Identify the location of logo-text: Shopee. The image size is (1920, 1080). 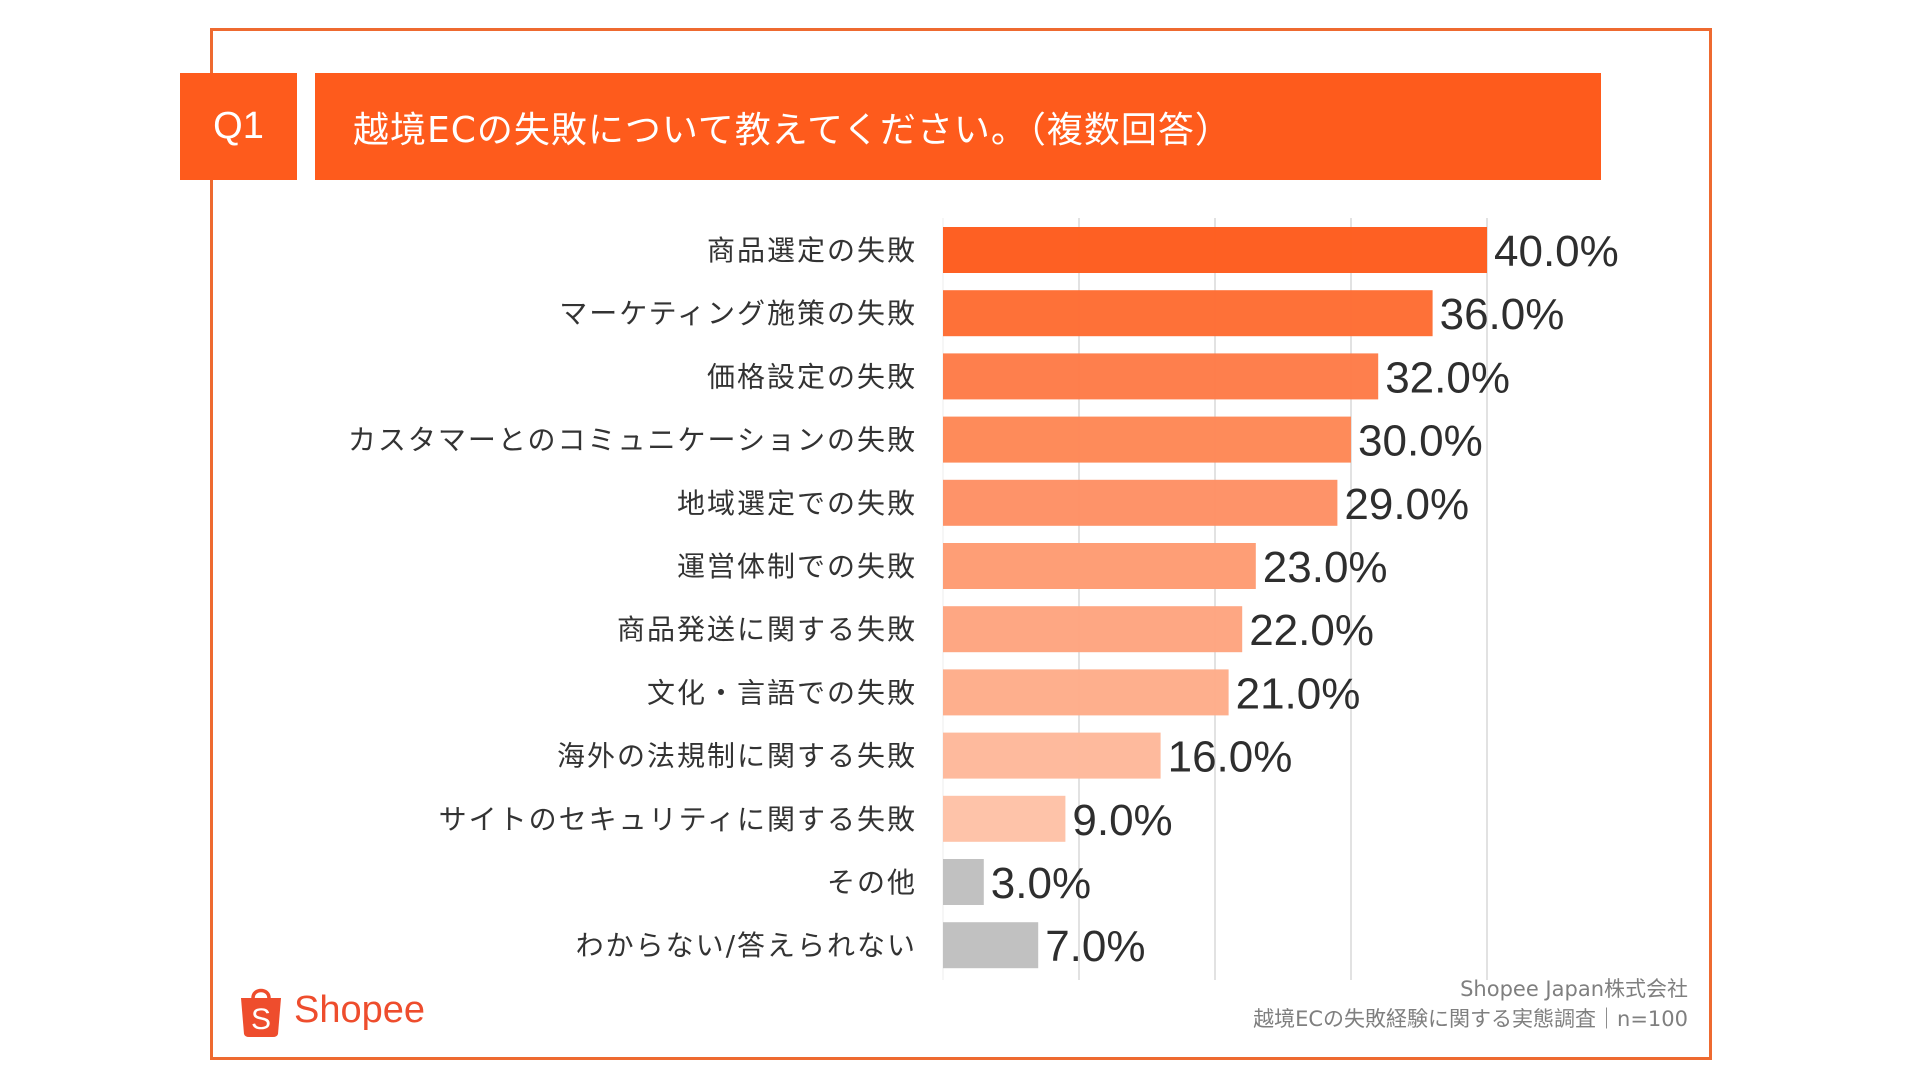
(360, 1009).